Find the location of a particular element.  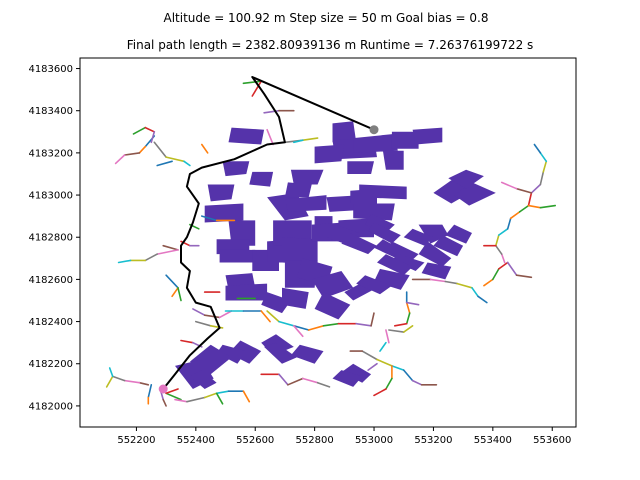

y-tick-label-4: 4182800 is located at coordinates (50, 238).